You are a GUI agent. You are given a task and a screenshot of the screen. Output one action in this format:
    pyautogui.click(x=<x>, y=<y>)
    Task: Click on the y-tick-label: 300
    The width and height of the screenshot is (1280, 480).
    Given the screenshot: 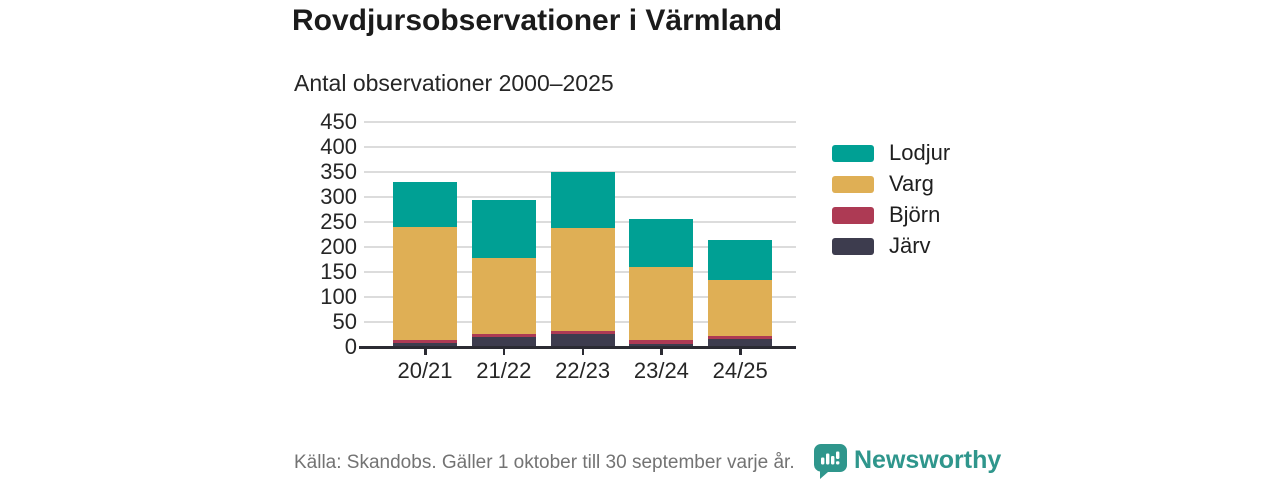 What is the action you would take?
    pyautogui.click(x=338, y=196)
    